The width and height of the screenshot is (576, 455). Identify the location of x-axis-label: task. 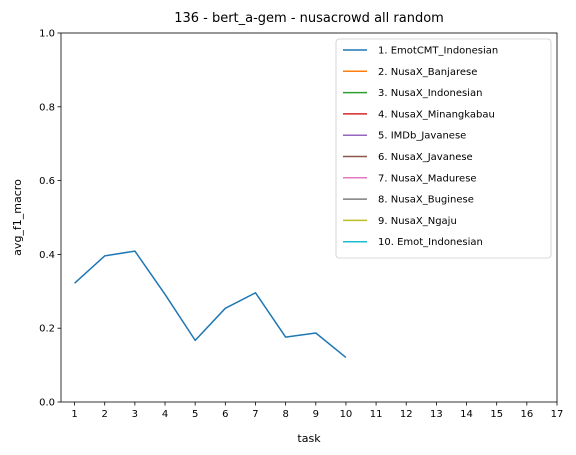
(309, 438).